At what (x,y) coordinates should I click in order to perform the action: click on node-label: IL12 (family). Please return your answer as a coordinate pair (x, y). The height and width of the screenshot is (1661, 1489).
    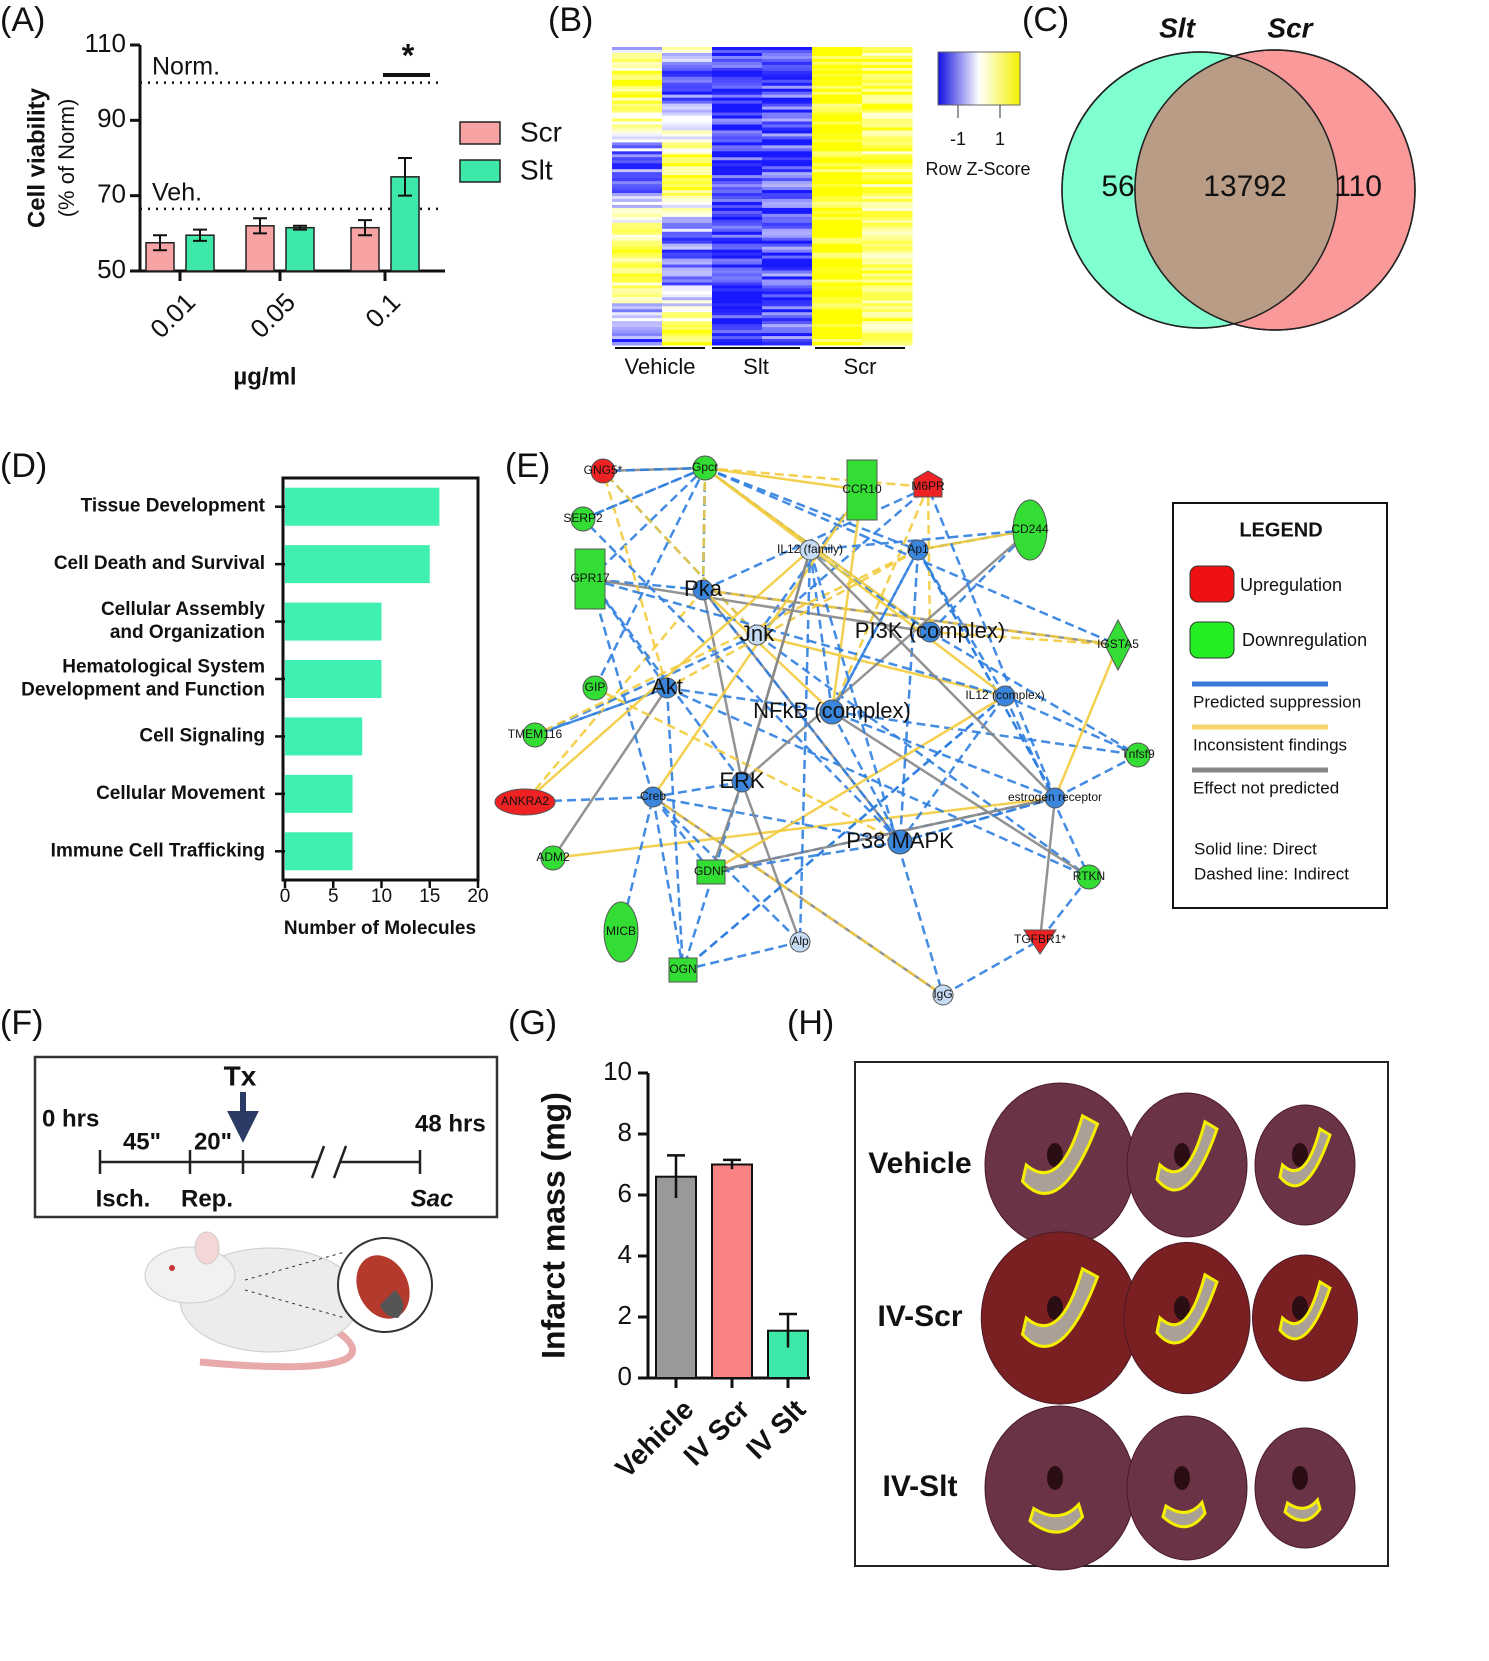
    Looking at the image, I should click on (810, 549).